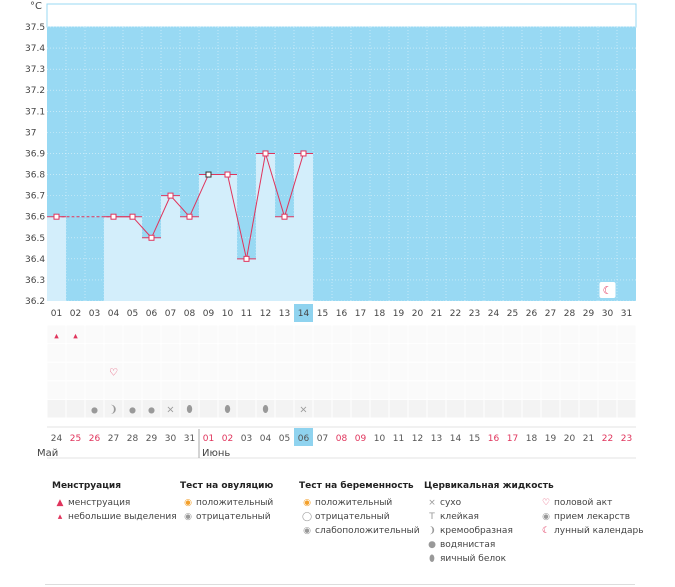  Describe the element at coordinates (367, 531) in the screenshot. I see `legend-label: слабоположительный` at that location.